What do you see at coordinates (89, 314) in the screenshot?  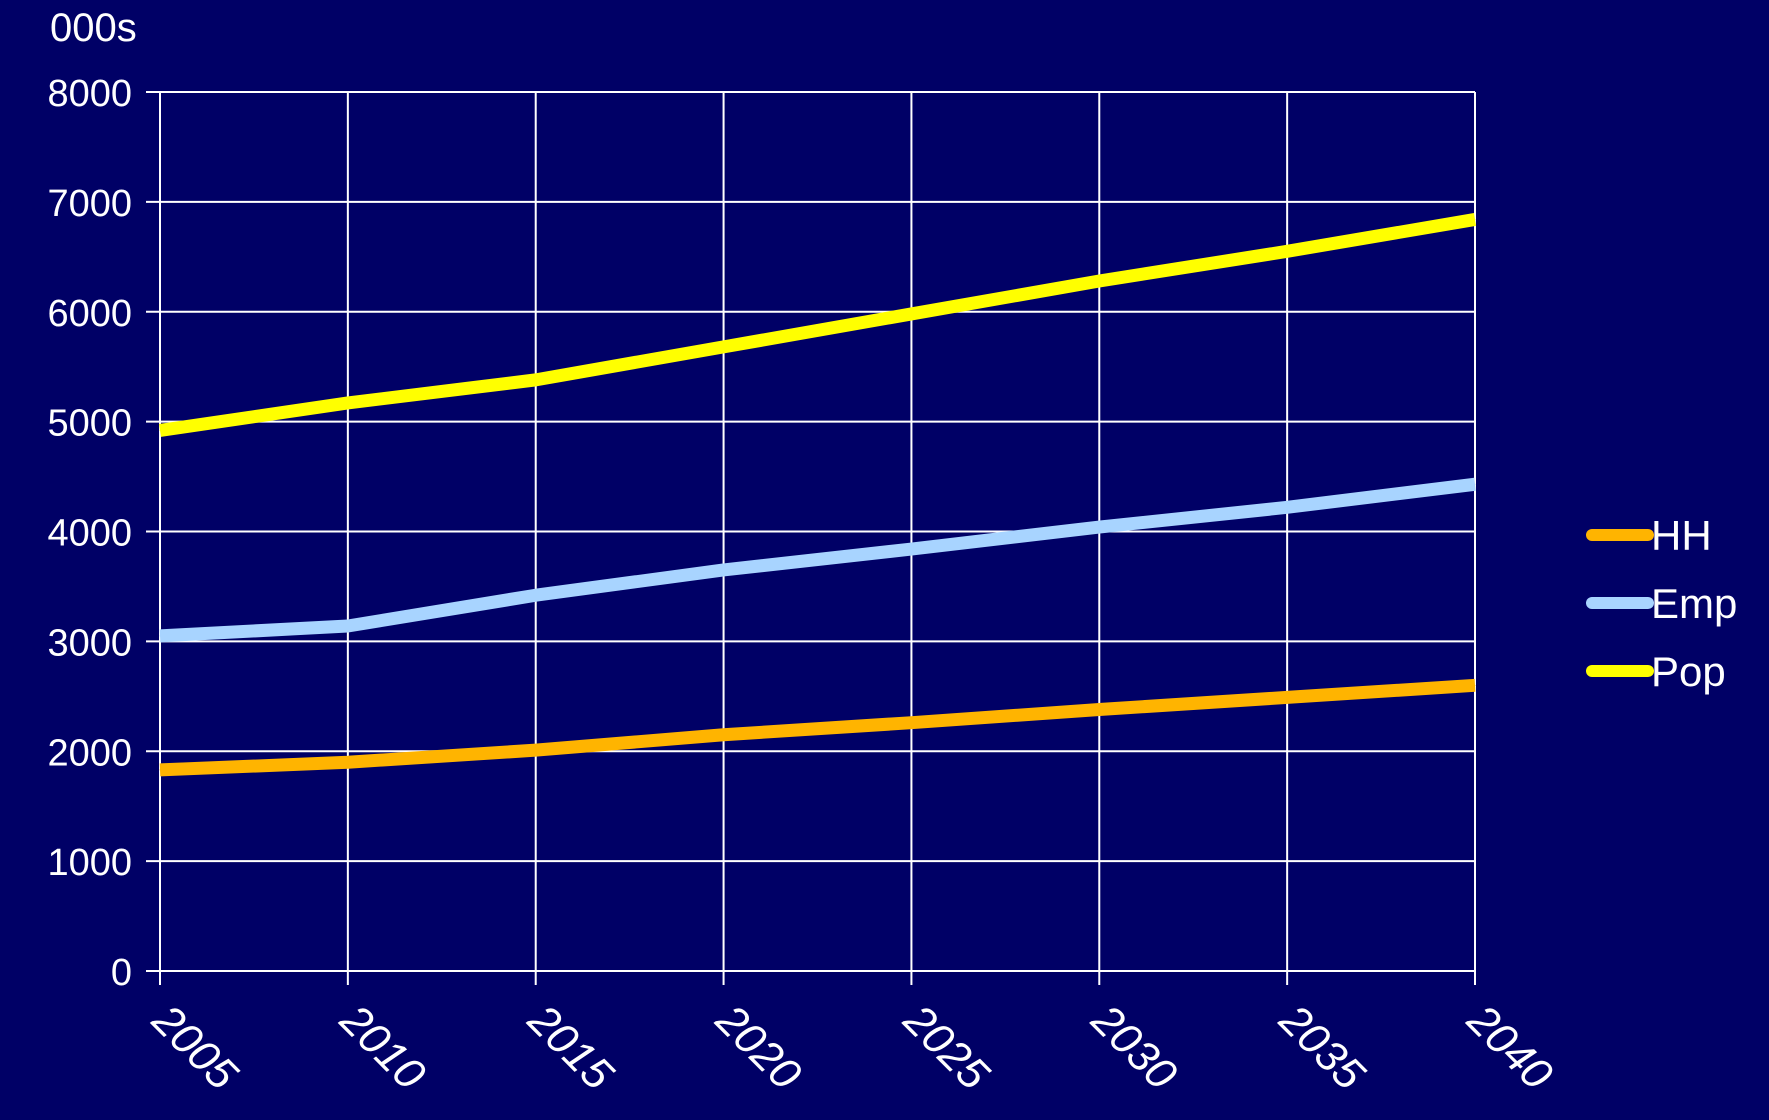 I see `y-tick-label: 6000` at bounding box center [89, 314].